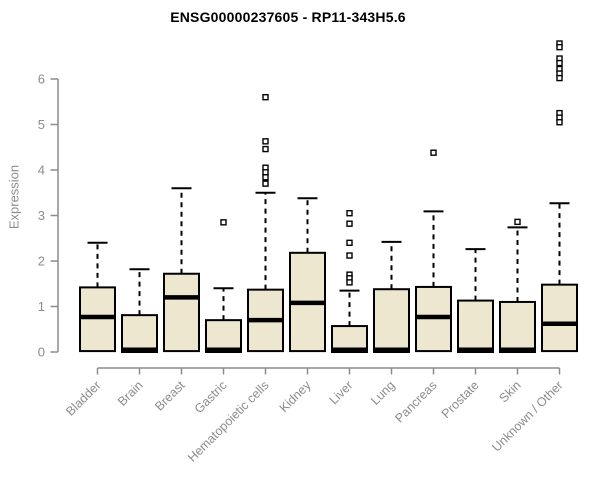 This screenshot has height=500, width=600. Describe the element at coordinates (181, 270) in the screenshot. I see `box-breast` at that location.